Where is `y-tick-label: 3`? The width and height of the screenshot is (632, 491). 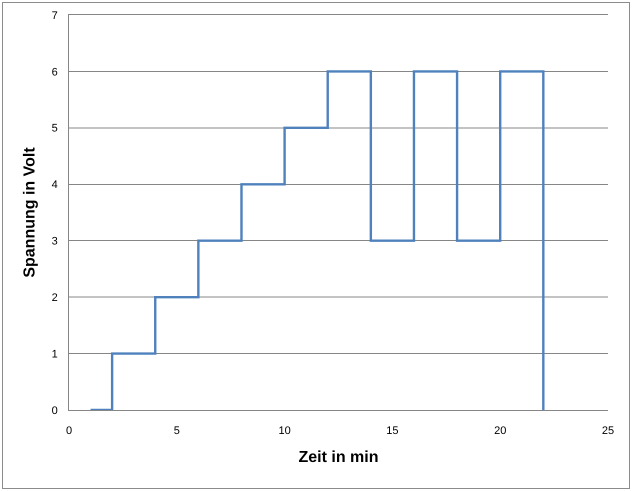 y-tick-label: 3 is located at coordinates (55, 242).